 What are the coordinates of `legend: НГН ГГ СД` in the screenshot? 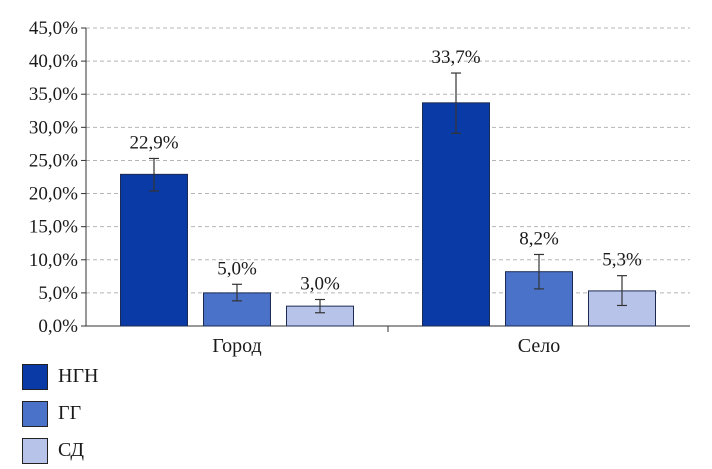 It's located at (60, 413).